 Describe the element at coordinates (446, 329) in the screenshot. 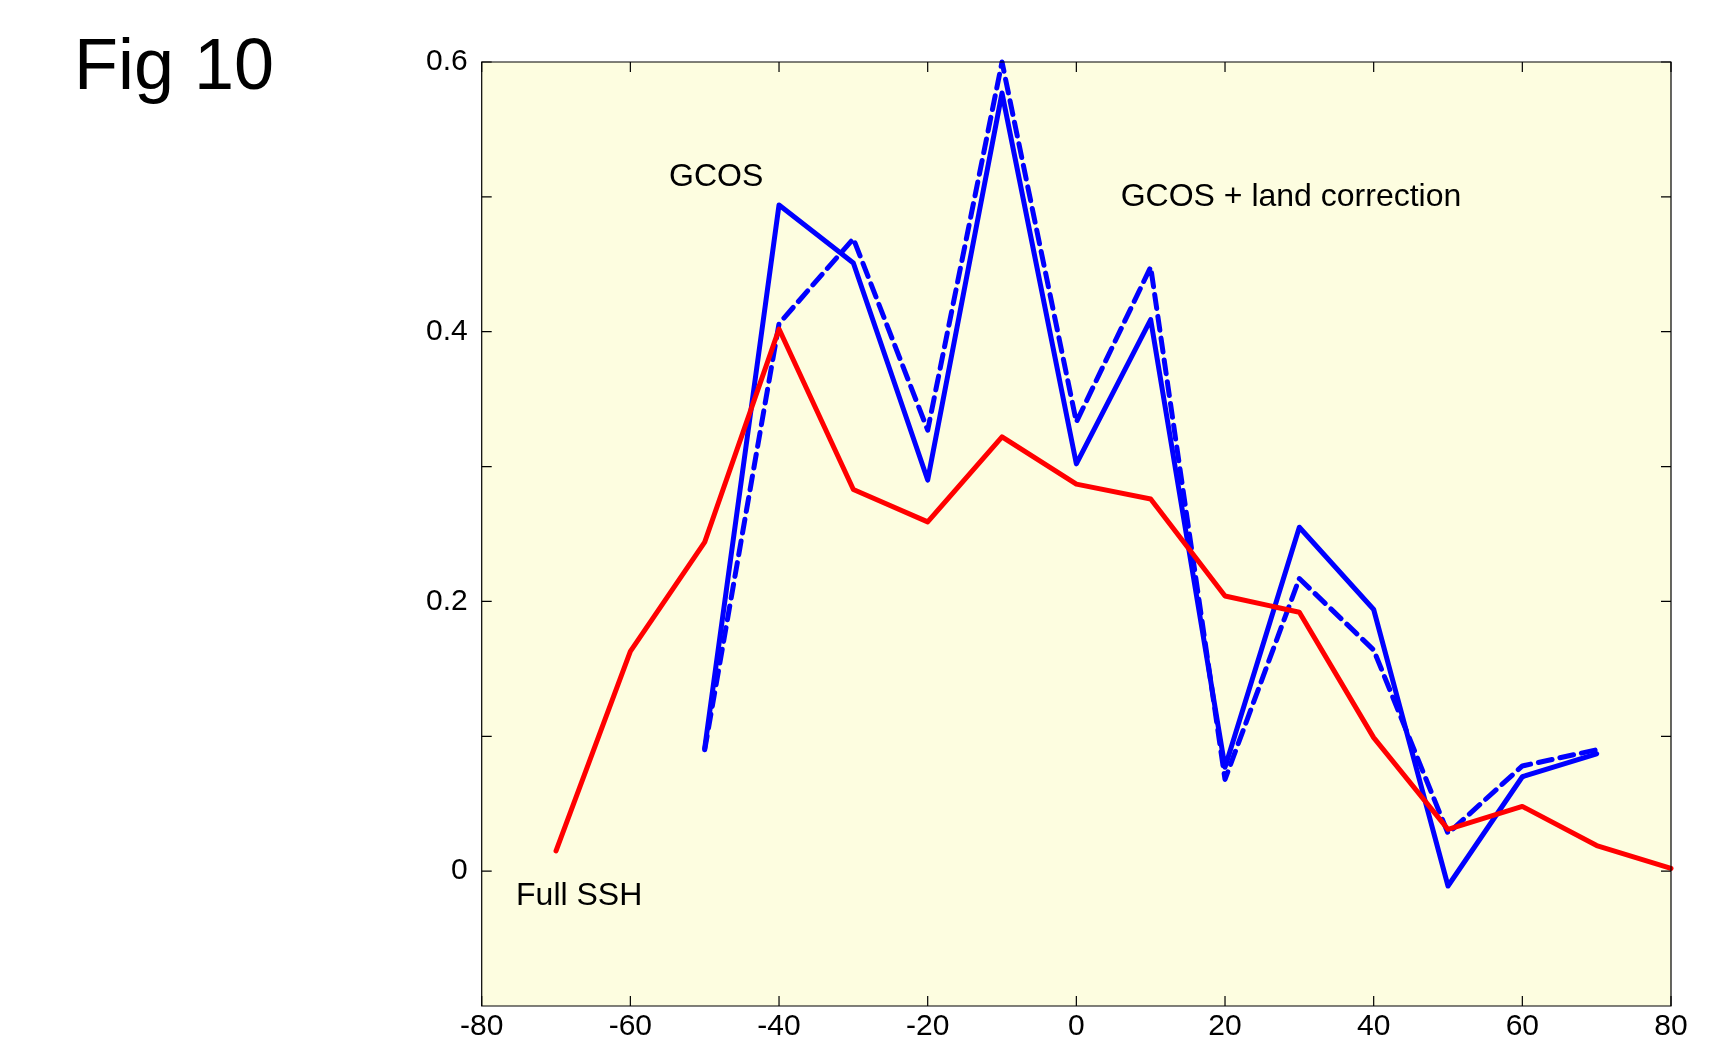

I see `y-tick-label: 0.4` at that location.